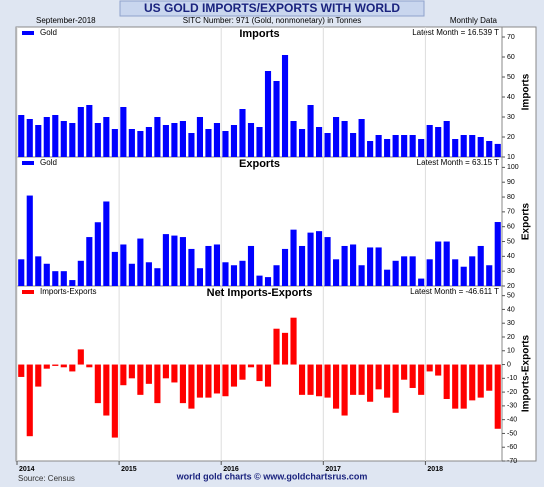 This screenshot has height=487, width=544. Describe the element at coordinates (259, 34) in the screenshot. I see `panel-title: Imports` at that location.